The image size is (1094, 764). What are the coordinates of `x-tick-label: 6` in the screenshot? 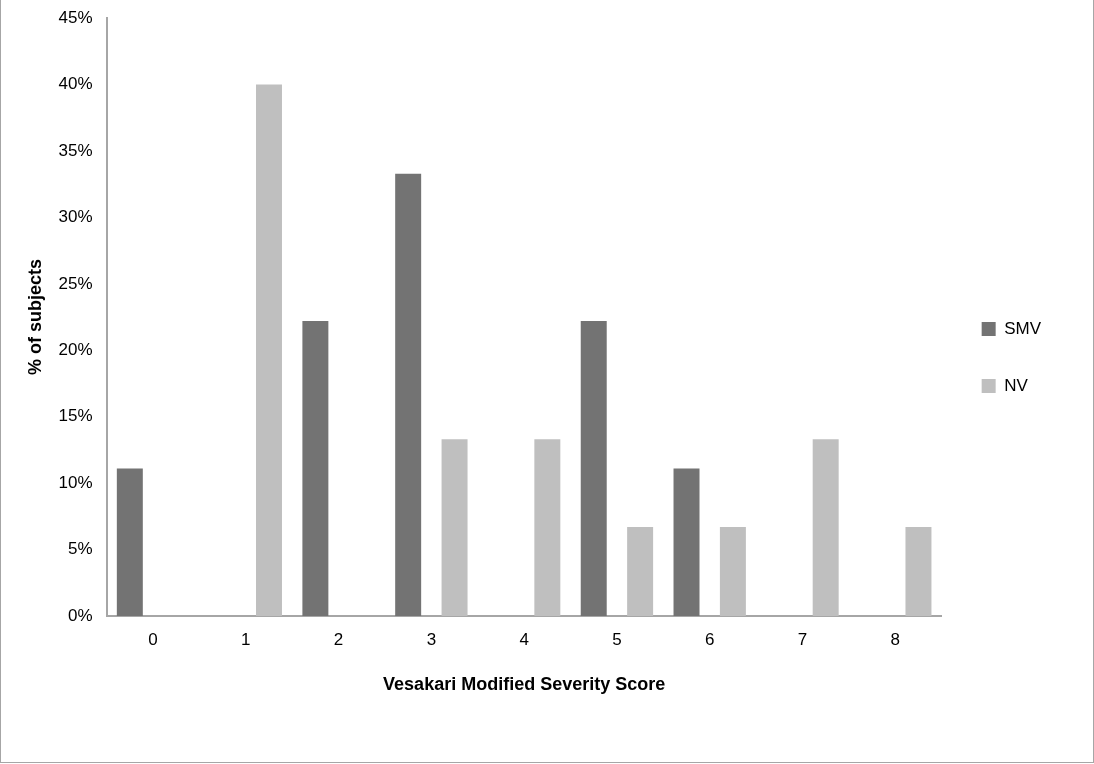 It's located at (709, 639).